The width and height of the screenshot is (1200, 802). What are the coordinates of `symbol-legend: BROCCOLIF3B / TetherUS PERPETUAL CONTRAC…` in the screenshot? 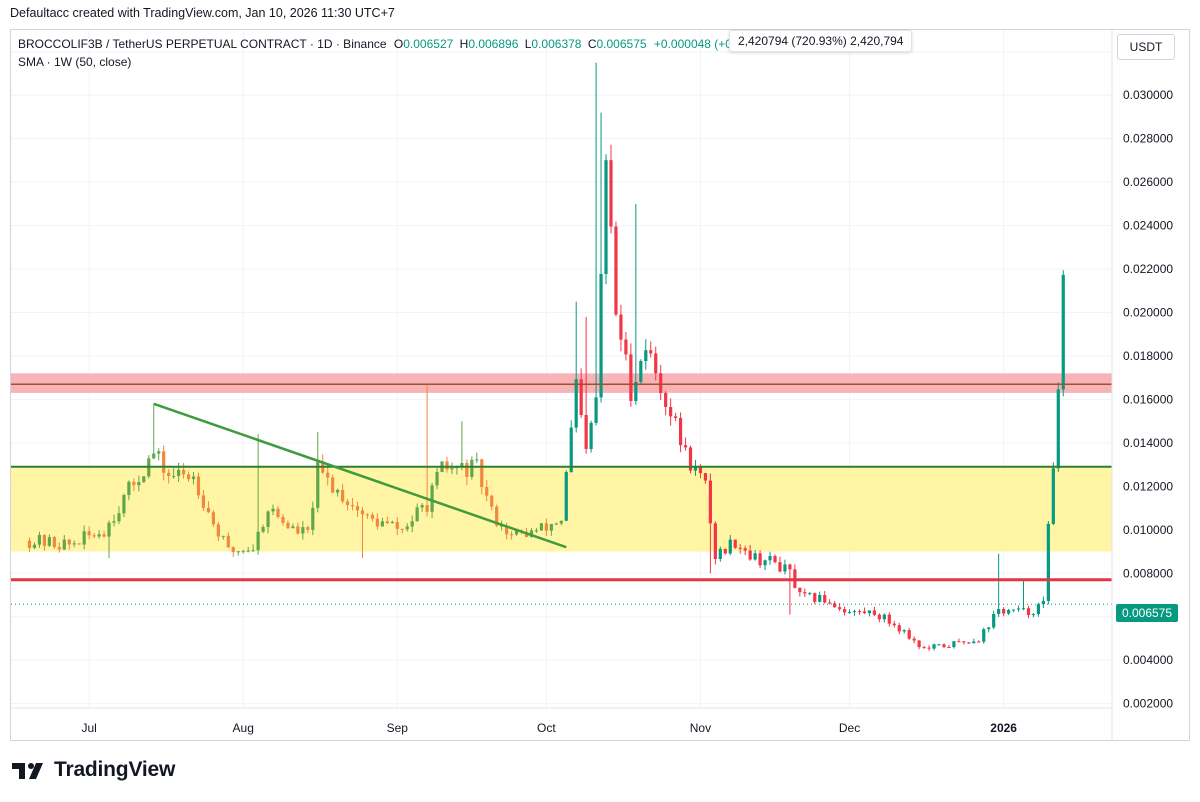 It's located at (390, 44).